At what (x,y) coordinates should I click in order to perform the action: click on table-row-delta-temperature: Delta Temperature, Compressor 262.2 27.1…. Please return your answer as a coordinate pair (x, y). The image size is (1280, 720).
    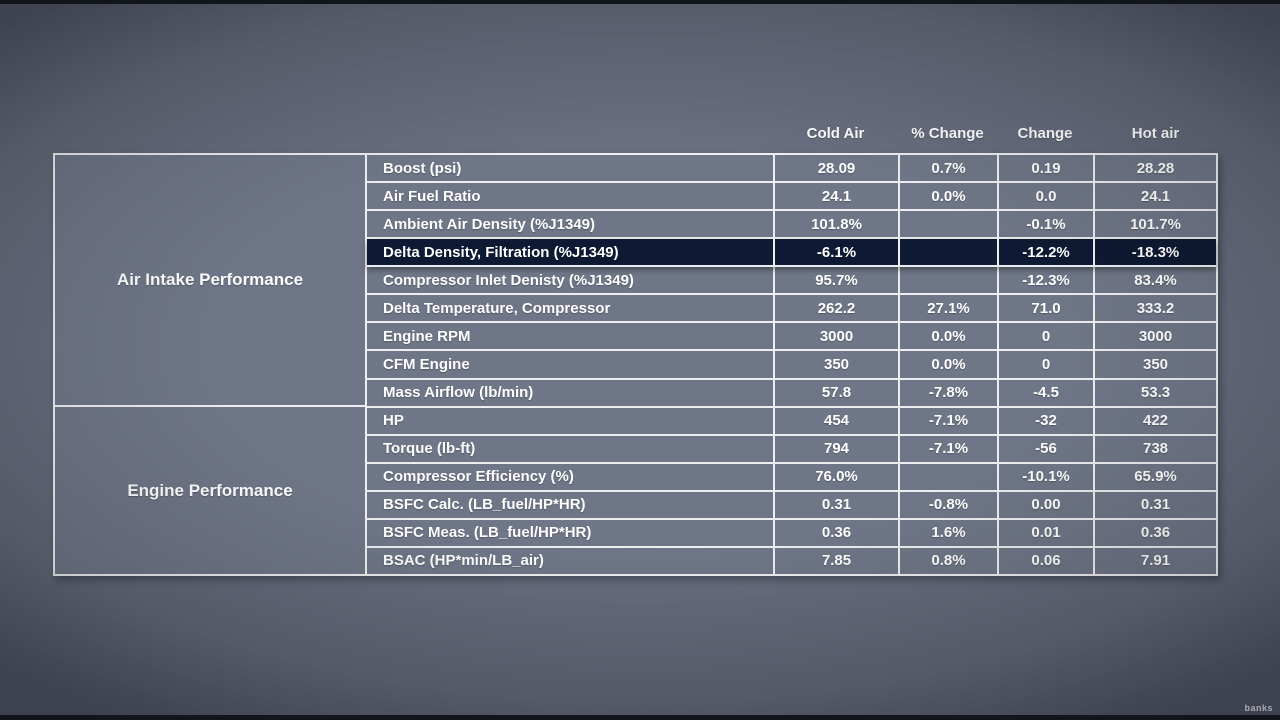
    Looking at the image, I should click on (791, 309).